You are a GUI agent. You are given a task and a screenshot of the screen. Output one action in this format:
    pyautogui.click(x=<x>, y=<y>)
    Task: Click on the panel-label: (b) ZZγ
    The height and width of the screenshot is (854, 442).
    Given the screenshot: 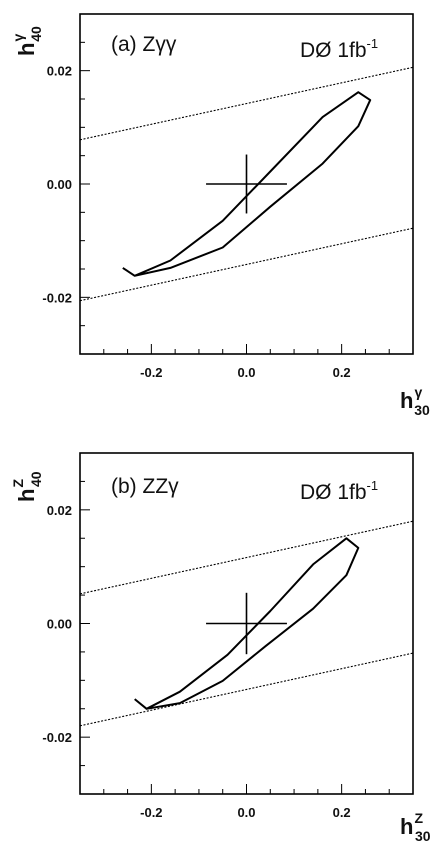 What is the action you would take?
    pyautogui.click(x=145, y=486)
    